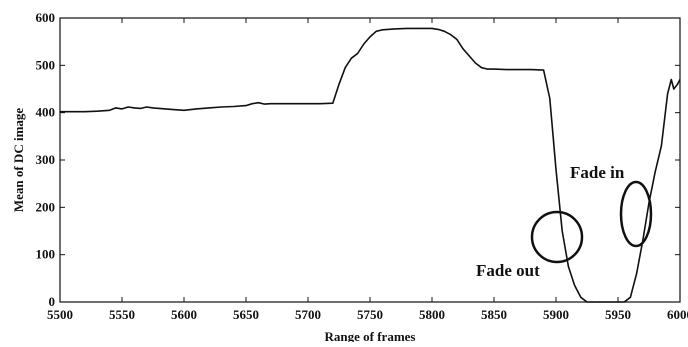  Describe the element at coordinates (46, 159) in the screenshot. I see `y-tick-label: 300` at that location.